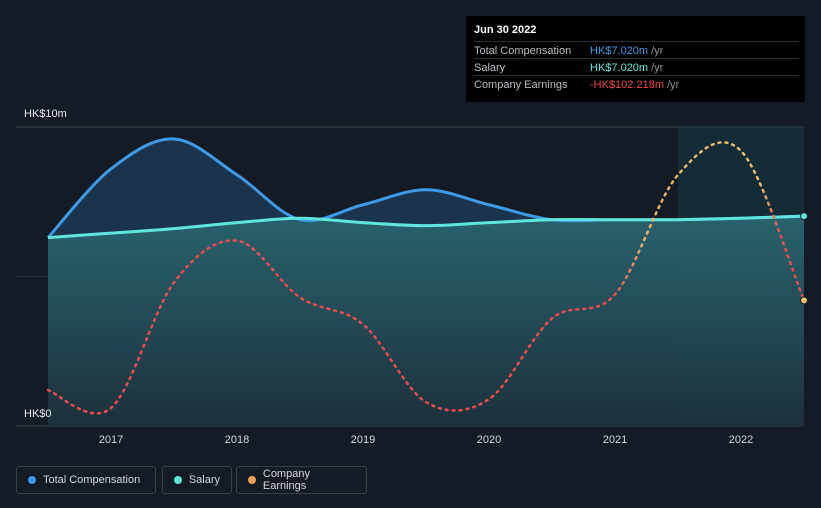 The image size is (821, 508). I want to click on x-tick-label: 2018, so click(237, 440).